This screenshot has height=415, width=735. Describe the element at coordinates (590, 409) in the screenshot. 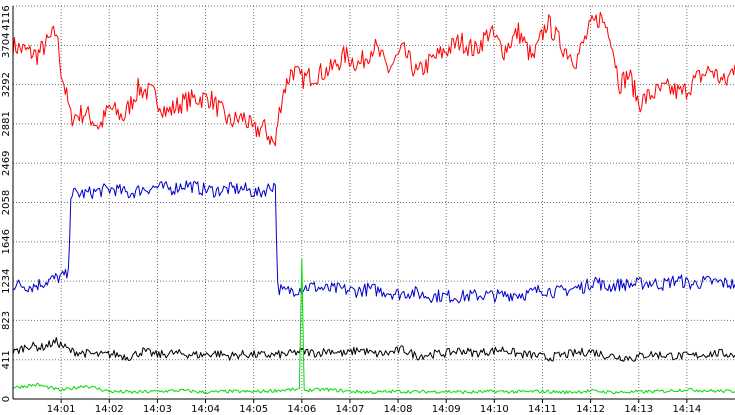

I see `x-tick-label: 14:12` at that location.